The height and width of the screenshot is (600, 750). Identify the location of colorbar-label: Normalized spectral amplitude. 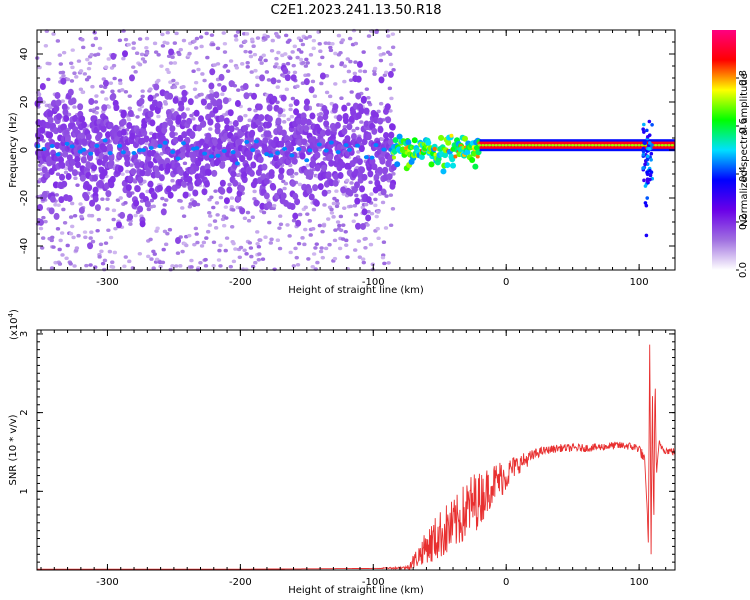
(744, 150).